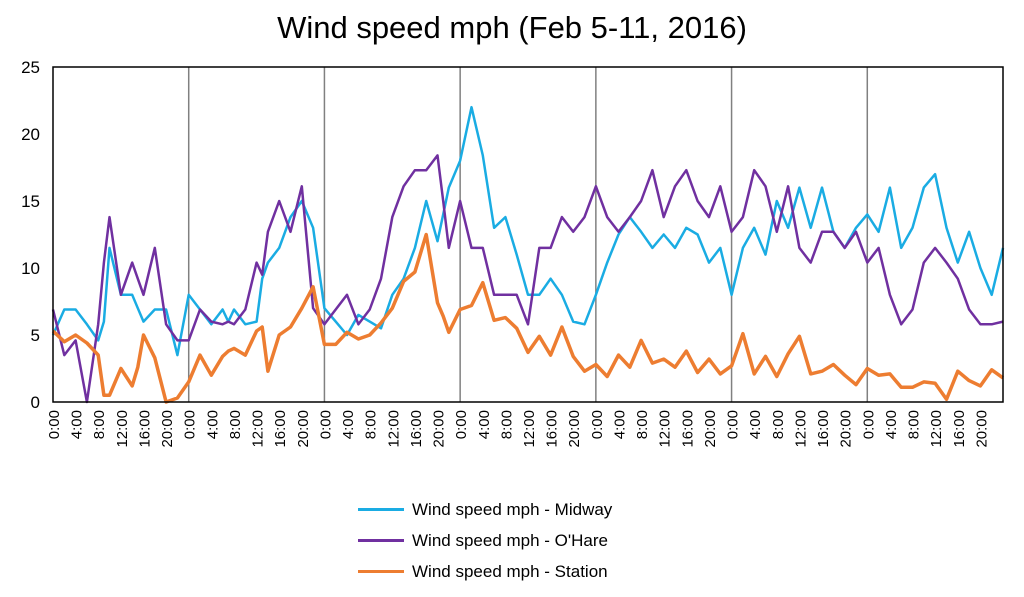 Image resolution: width=1024 pixels, height=597 pixels. What do you see at coordinates (30, 67) in the screenshot?
I see `y-tick-label-25: 25` at bounding box center [30, 67].